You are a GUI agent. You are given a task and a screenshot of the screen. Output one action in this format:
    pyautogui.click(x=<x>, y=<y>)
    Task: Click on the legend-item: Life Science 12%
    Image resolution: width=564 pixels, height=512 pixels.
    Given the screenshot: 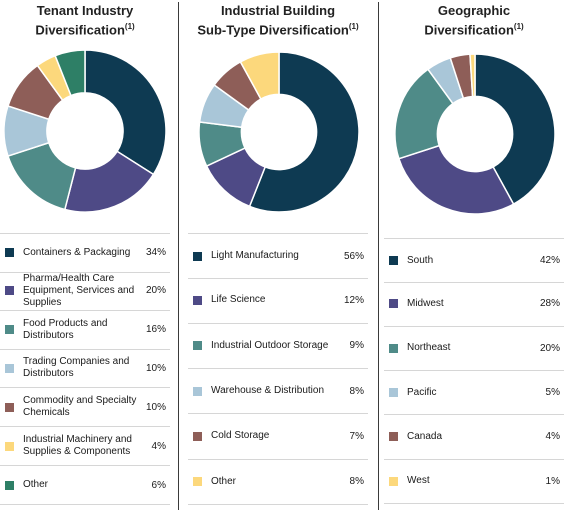 What is the action you would take?
    pyautogui.click(x=278, y=301)
    